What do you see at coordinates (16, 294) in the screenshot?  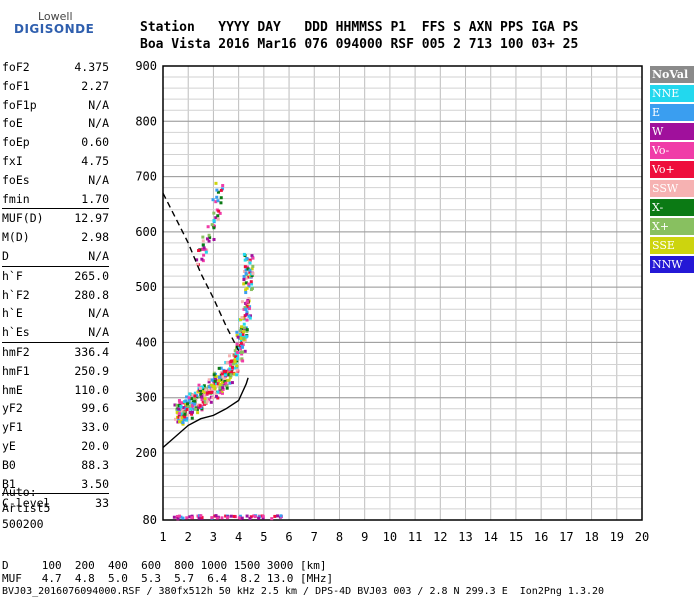 I see `param-name: h`F2` at bounding box center [16, 294].